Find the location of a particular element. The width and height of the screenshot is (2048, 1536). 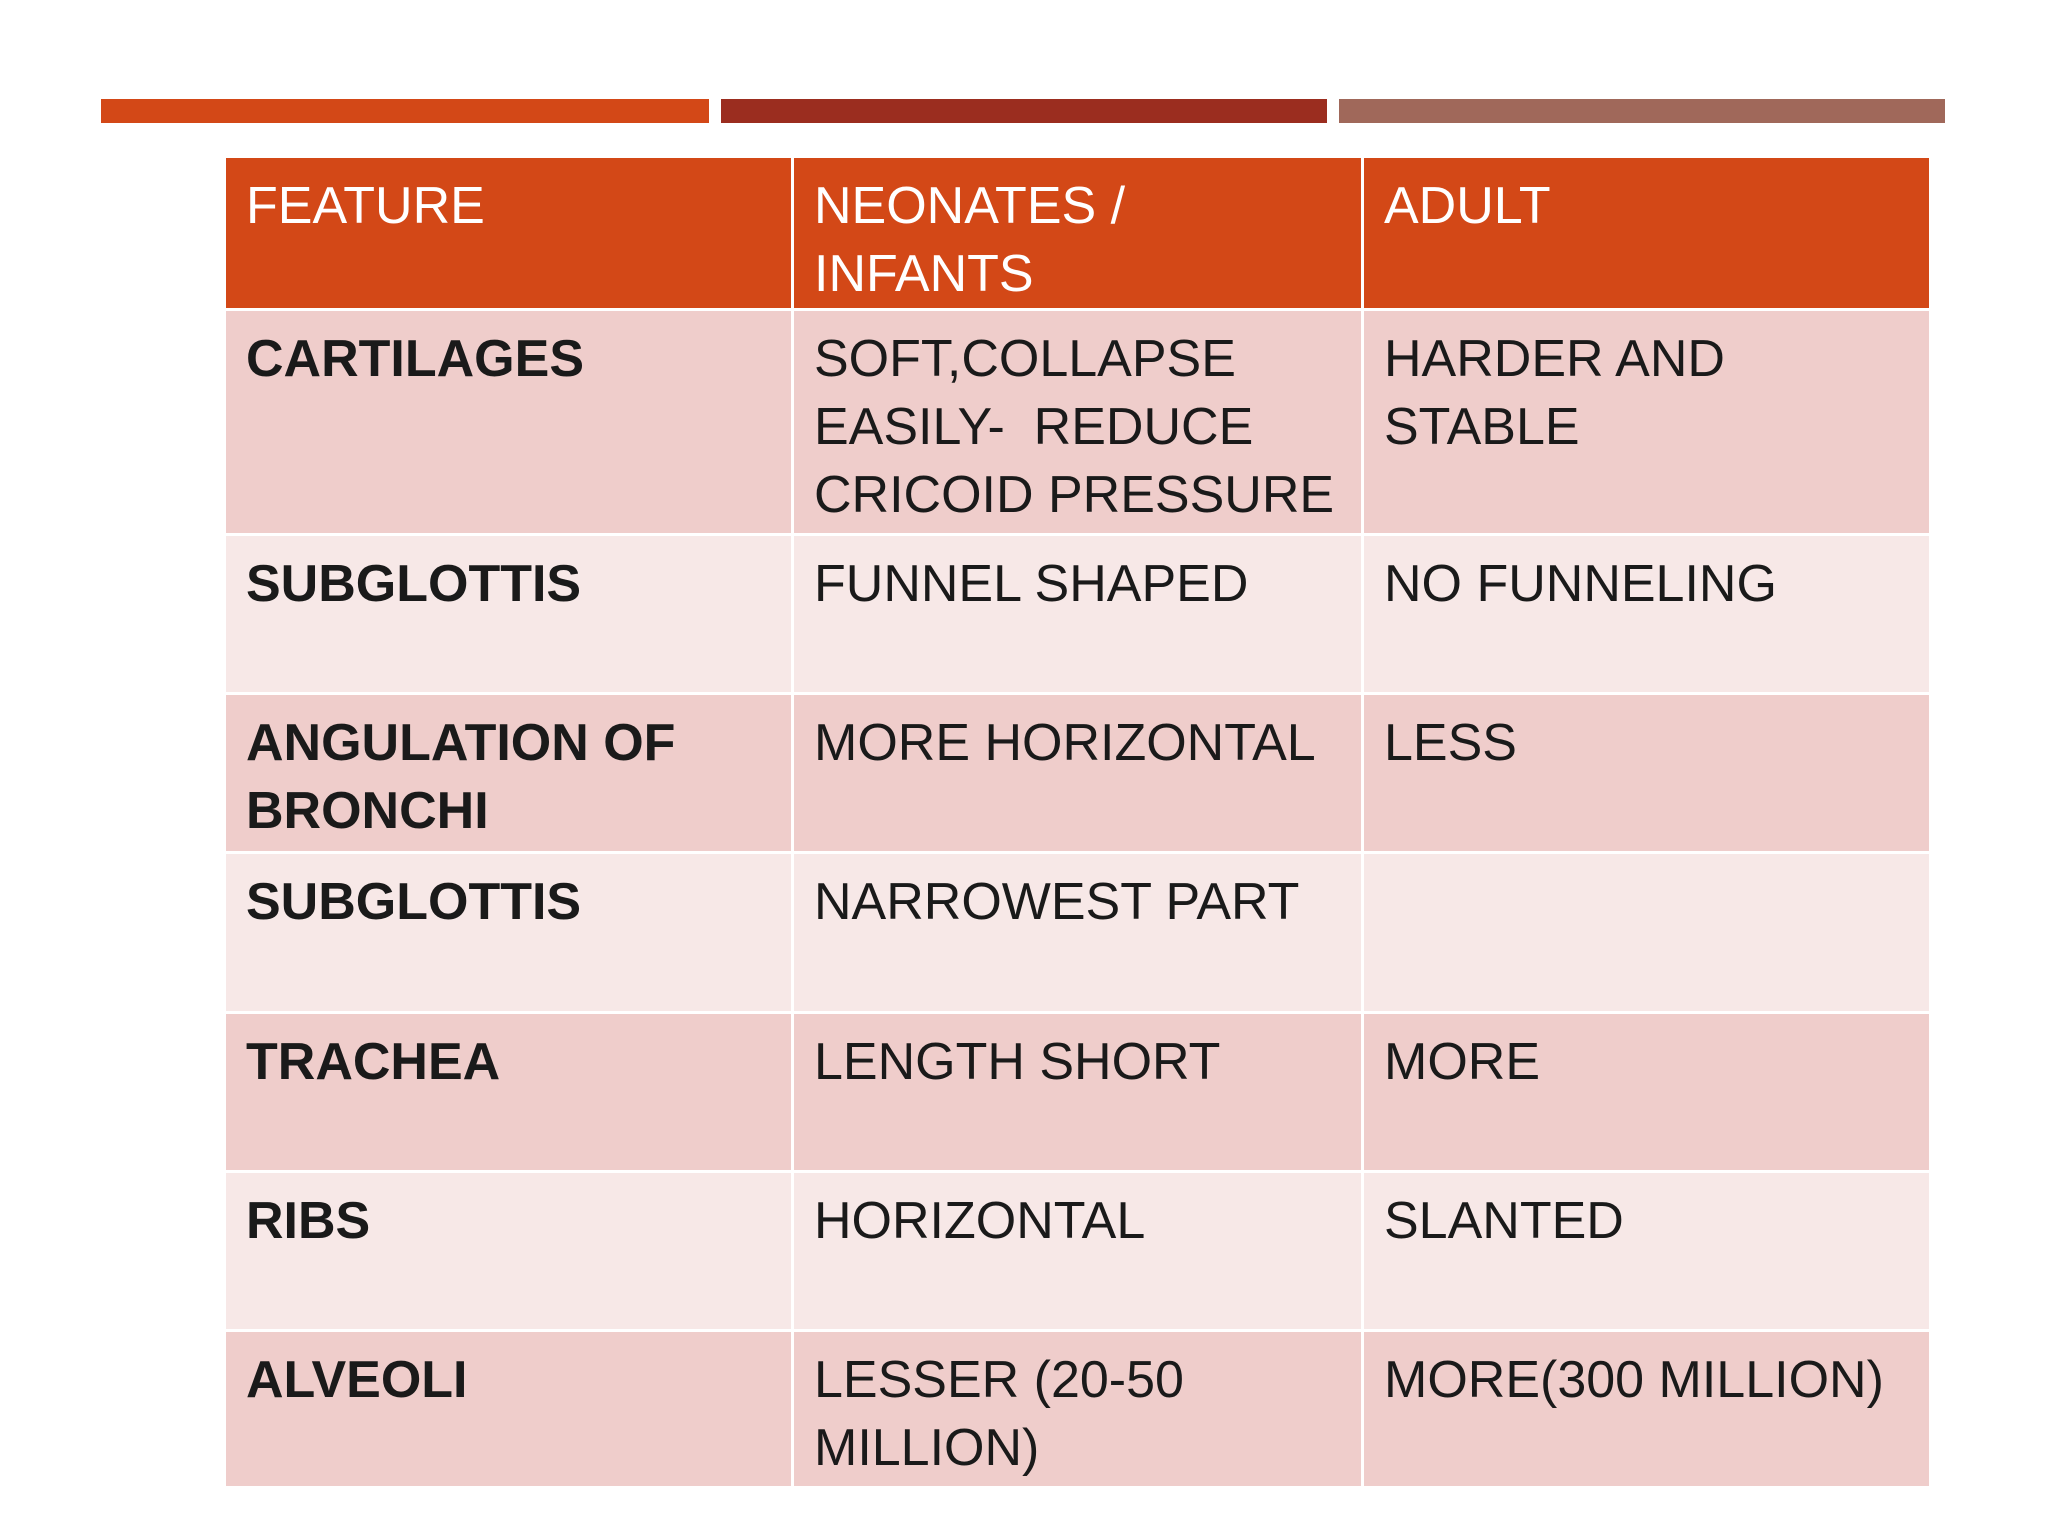

table-cell: MORE HORIZONTAL is located at coordinates (1077, 773).